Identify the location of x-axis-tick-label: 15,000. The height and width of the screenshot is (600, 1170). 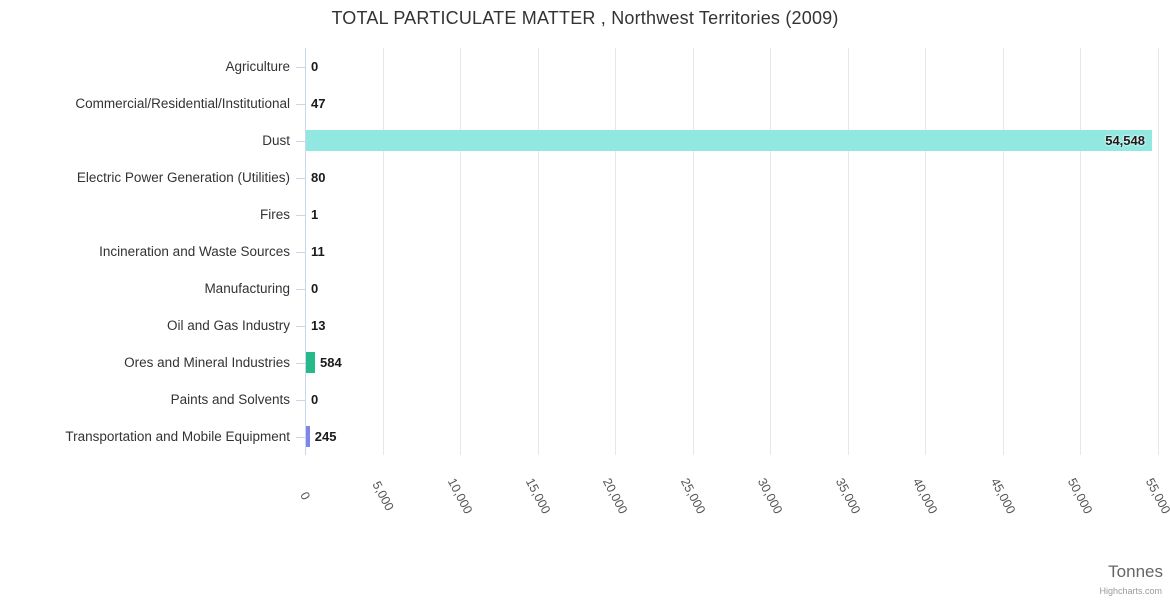
(537, 496).